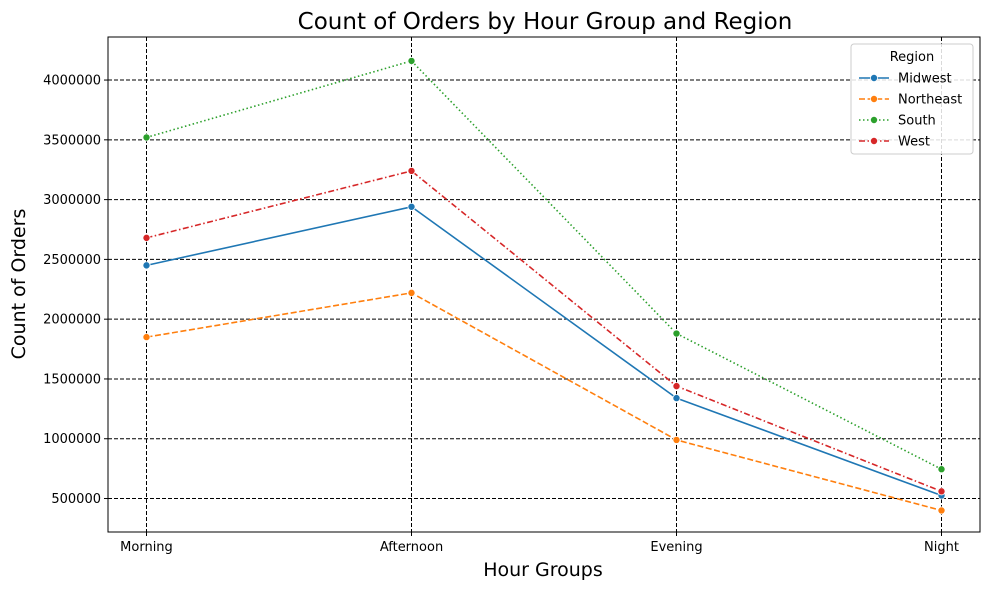 Image resolution: width=989 pixels, height=590 pixels. I want to click on legend: Region Midwest Northeast South West, so click(912, 99).